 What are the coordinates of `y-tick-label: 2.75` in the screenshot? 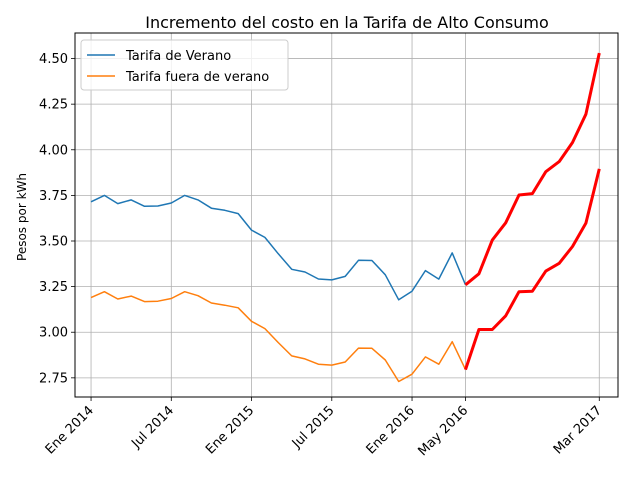 It's located at (53, 378).